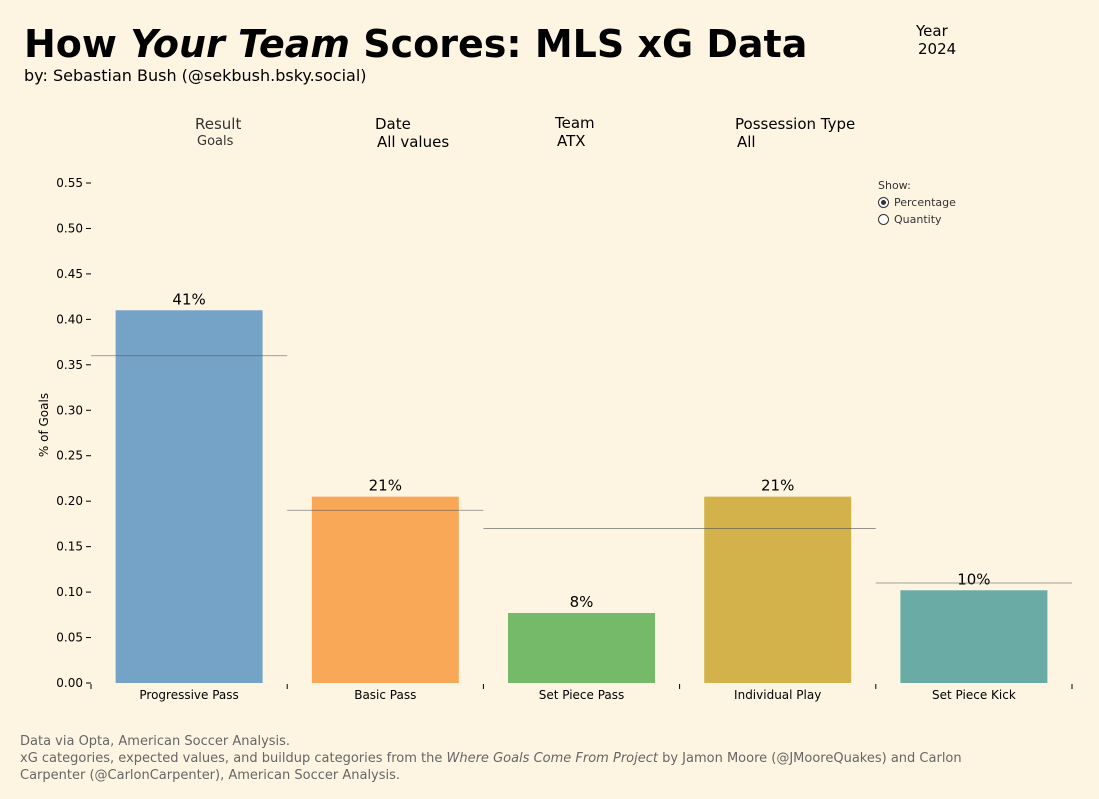 This screenshot has height=799, width=1099. What do you see at coordinates (69, 501) in the screenshot?
I see `y-tick-label: 0.20` at bounding box center [69, 501].